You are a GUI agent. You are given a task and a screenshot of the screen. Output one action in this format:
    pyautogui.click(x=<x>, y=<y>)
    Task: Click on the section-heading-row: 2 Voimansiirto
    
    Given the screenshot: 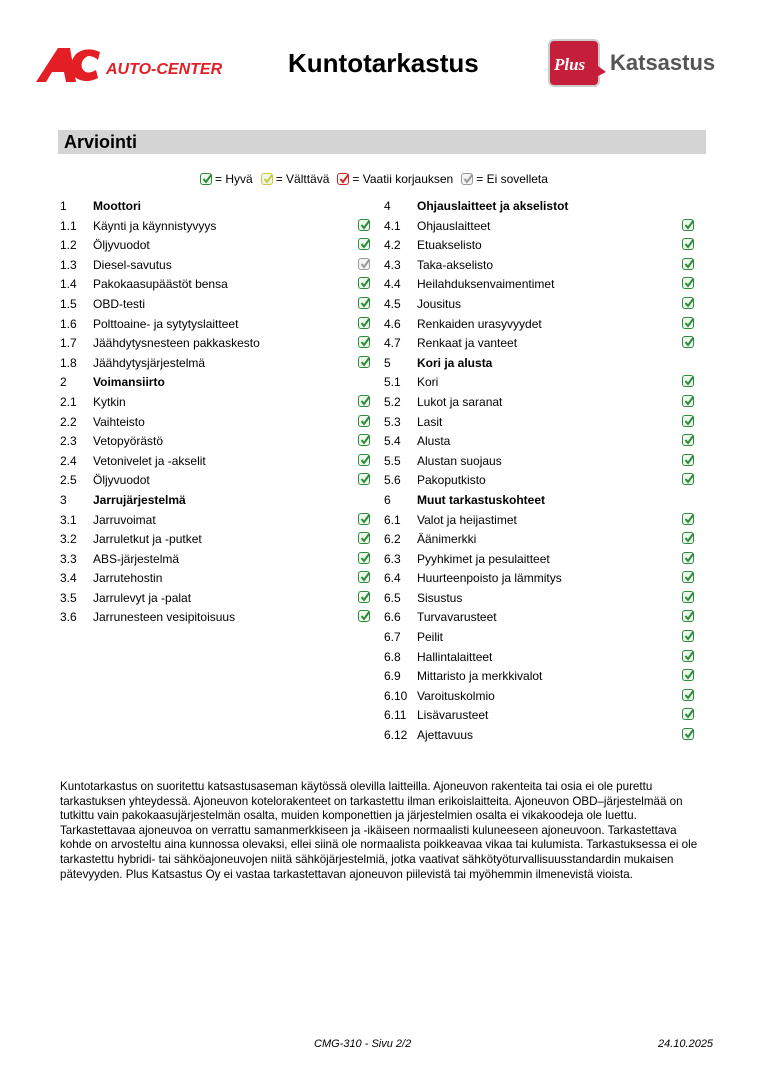 What is the action you would take?
    pyautogui.click(x=220, y=382)
    